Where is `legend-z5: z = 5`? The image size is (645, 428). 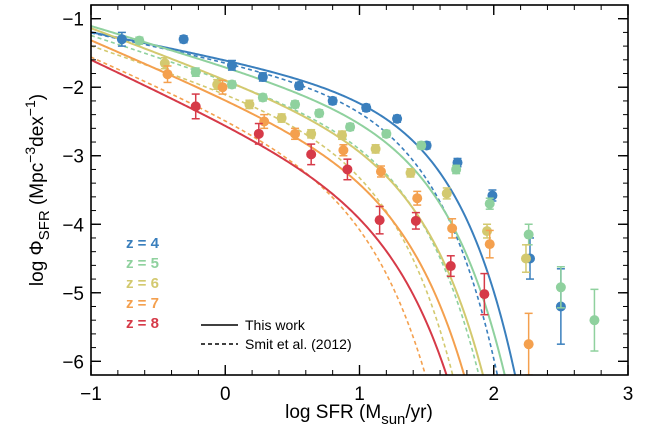 legend-z5: z = 5 is located at coordinates (142, 263).